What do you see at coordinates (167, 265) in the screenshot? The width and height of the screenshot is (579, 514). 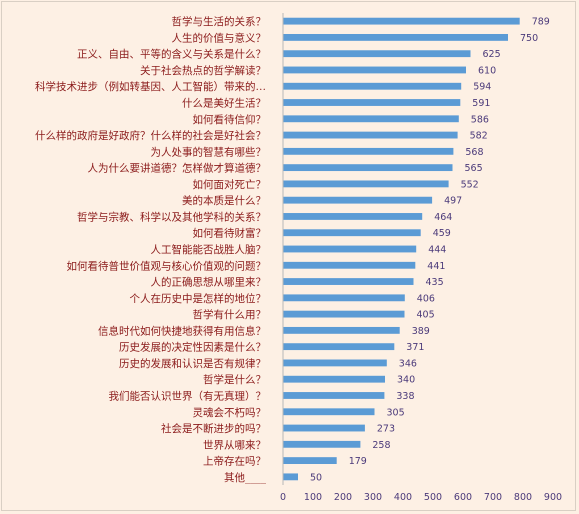 I see `category-label: 如何看待普世价值观与核心价值观的问题？` at bounding box center [167, 265].